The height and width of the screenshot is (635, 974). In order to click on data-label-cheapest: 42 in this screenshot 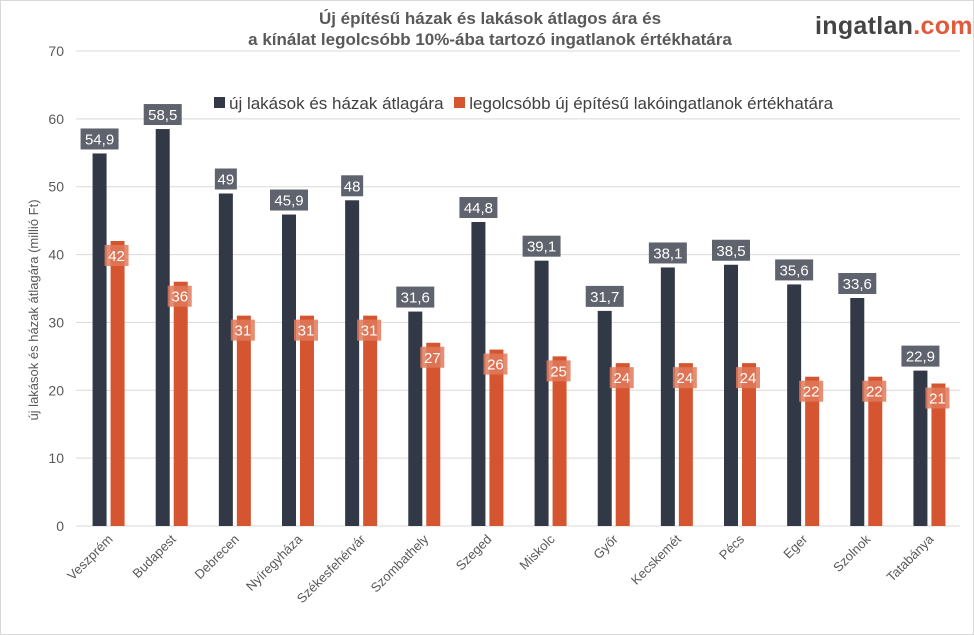, I will do `click(116, 256)`.